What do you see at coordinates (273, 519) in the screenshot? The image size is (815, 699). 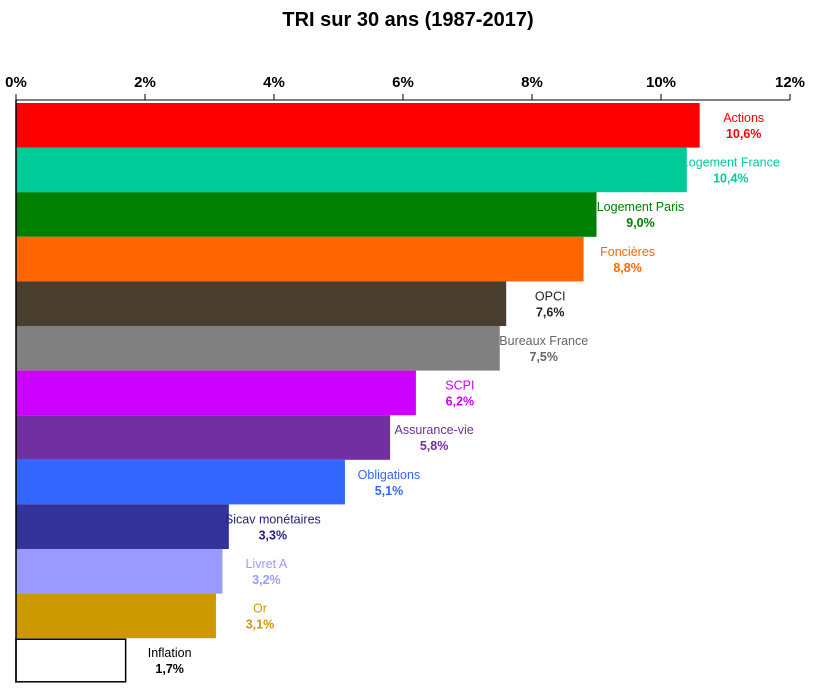 I see `bar-category-label: Sicav monétaires` at bounding box center [273, 519].